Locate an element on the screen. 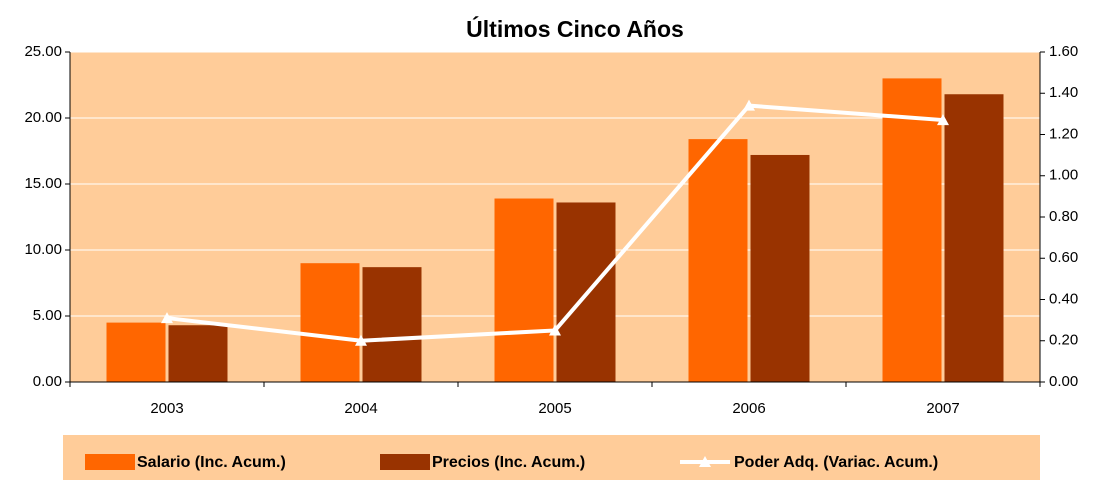  y-tick-label: 0.00 is located at coordinates (47, 381).